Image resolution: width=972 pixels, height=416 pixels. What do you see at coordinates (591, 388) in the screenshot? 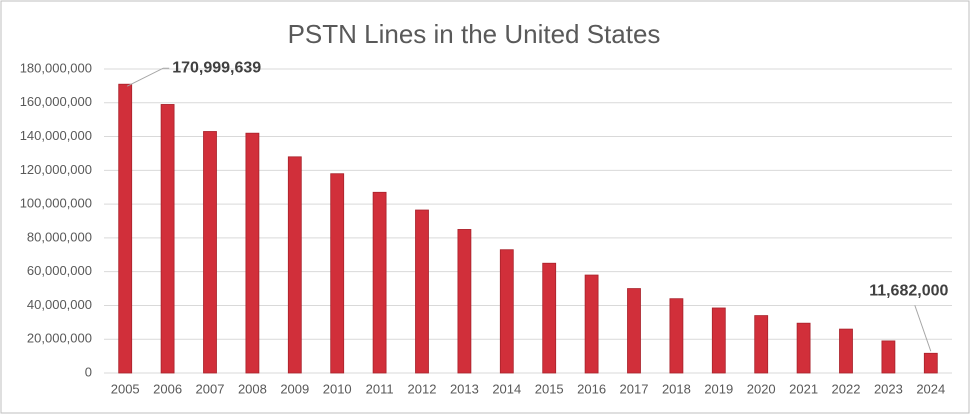
I see `x-tick-label: 2016` at bounding box center [591, 388].